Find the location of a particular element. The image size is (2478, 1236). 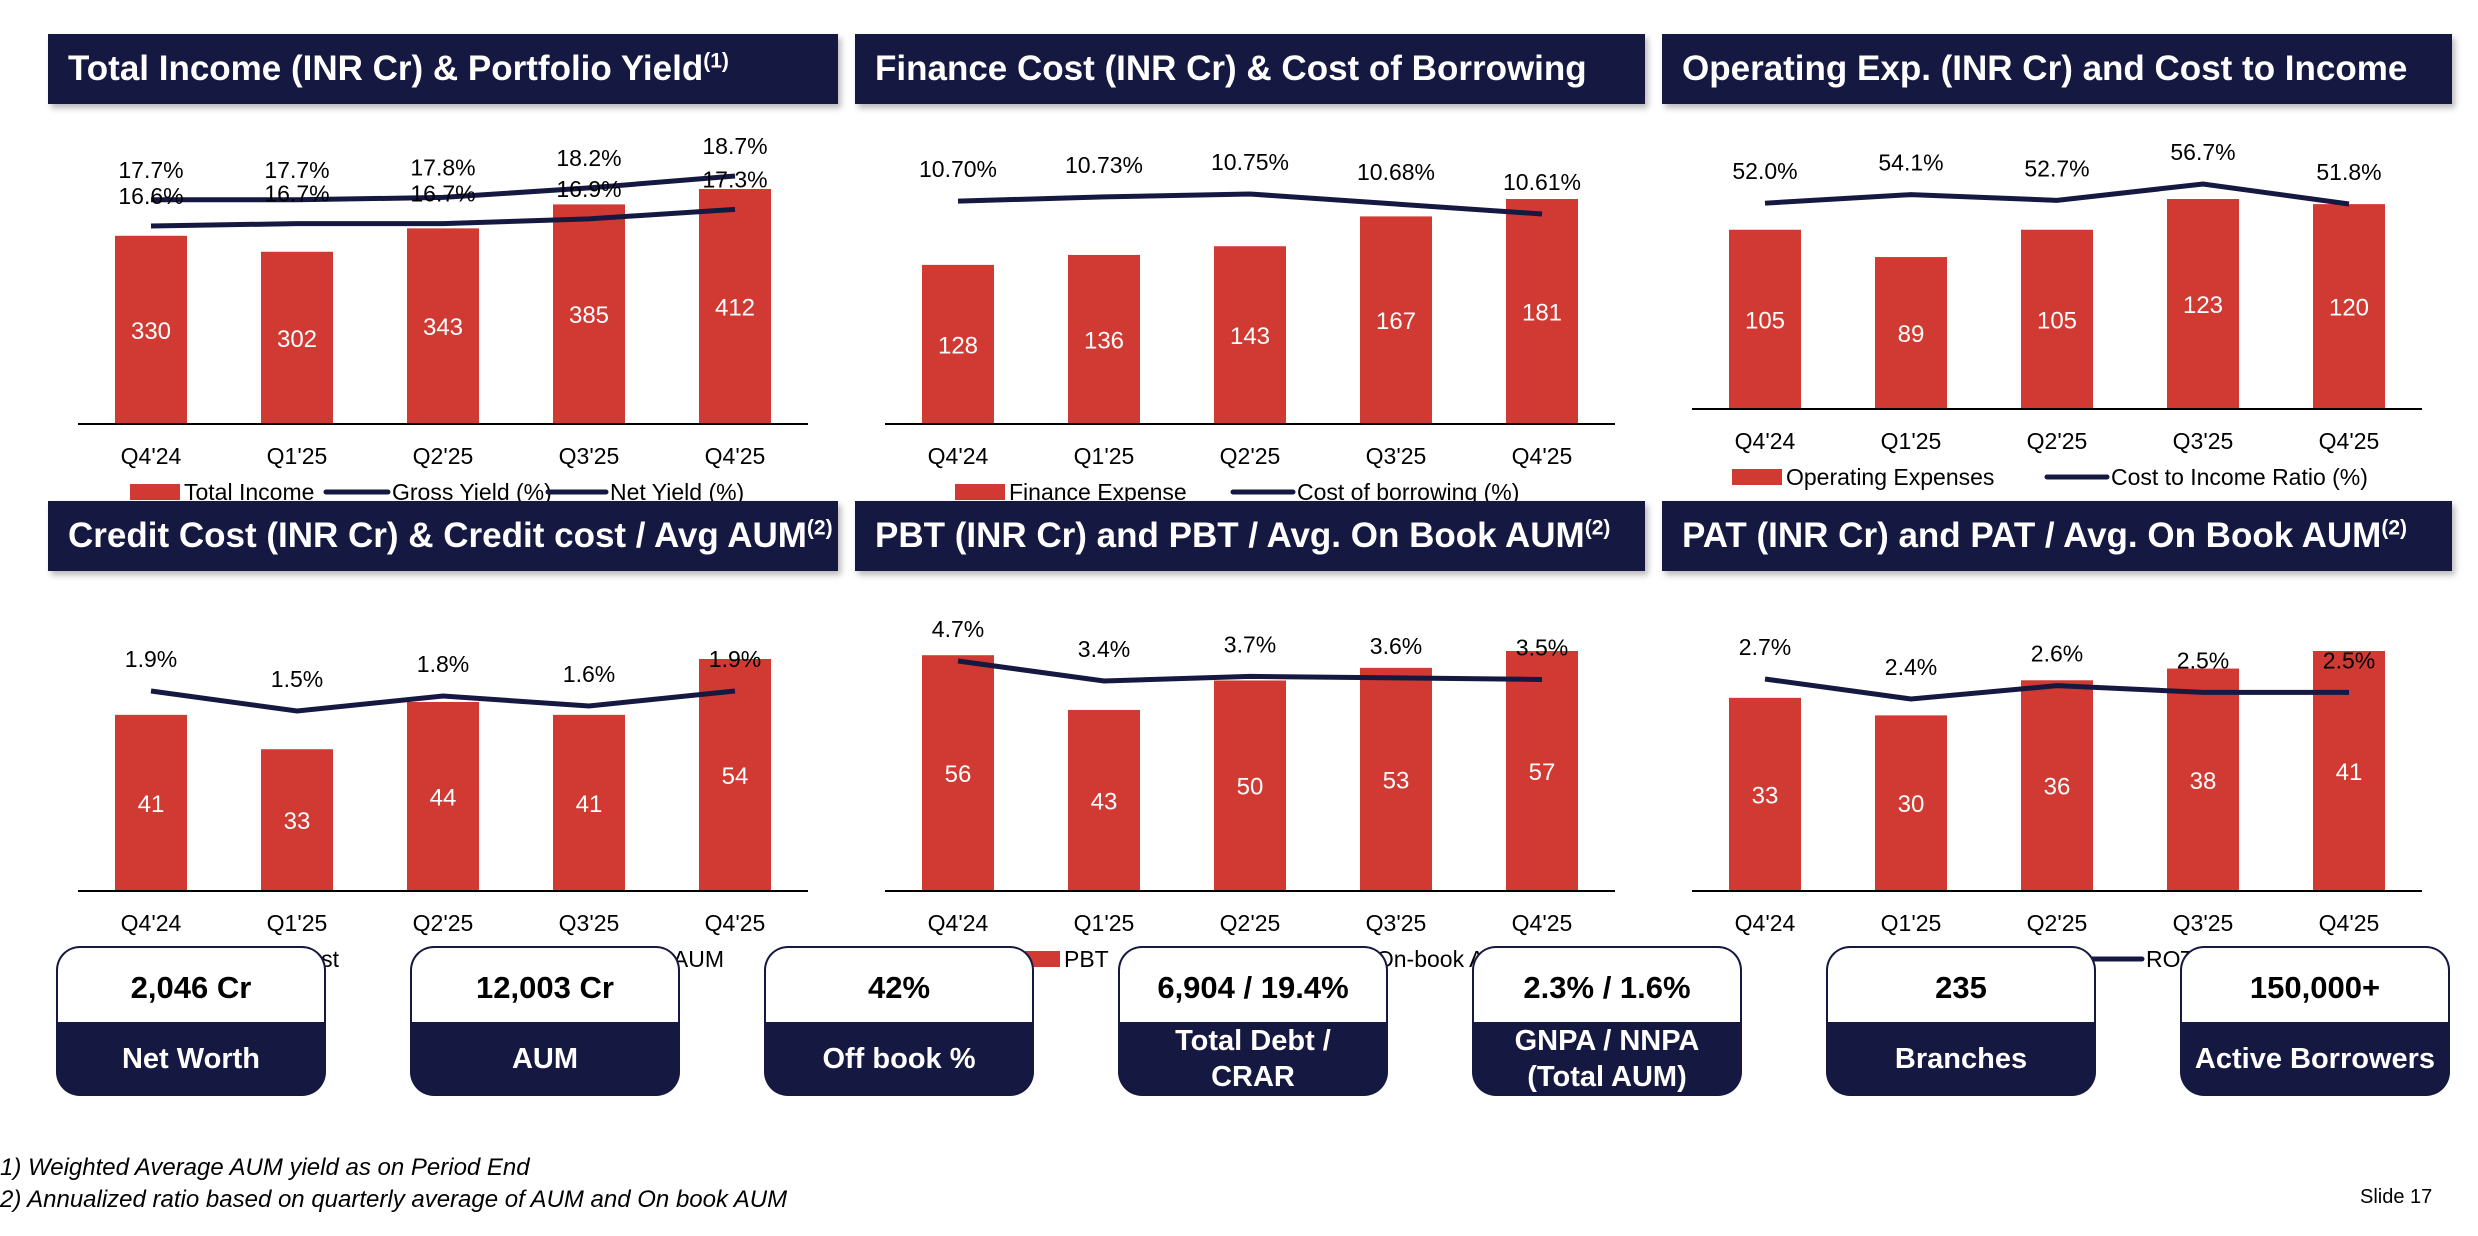

kpi-card-gnpa-nnpa: 2.3% / 1.6% GNPA / NNPA (Total AUM) is located at coordinates (1607, 1021).